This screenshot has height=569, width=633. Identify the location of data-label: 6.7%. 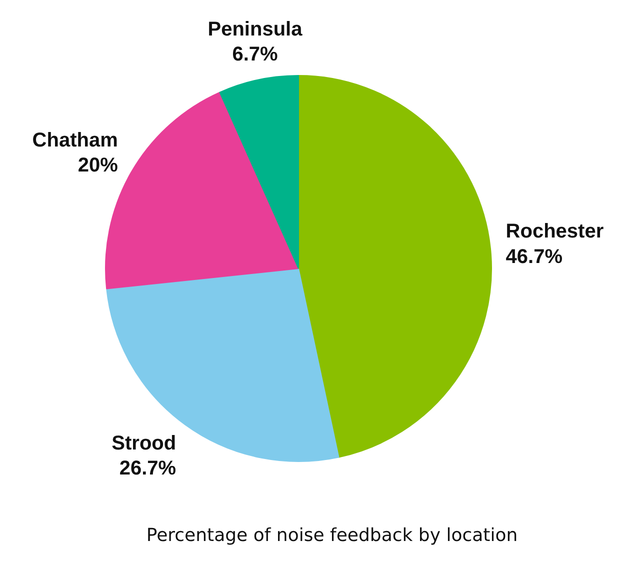
(255, 55).